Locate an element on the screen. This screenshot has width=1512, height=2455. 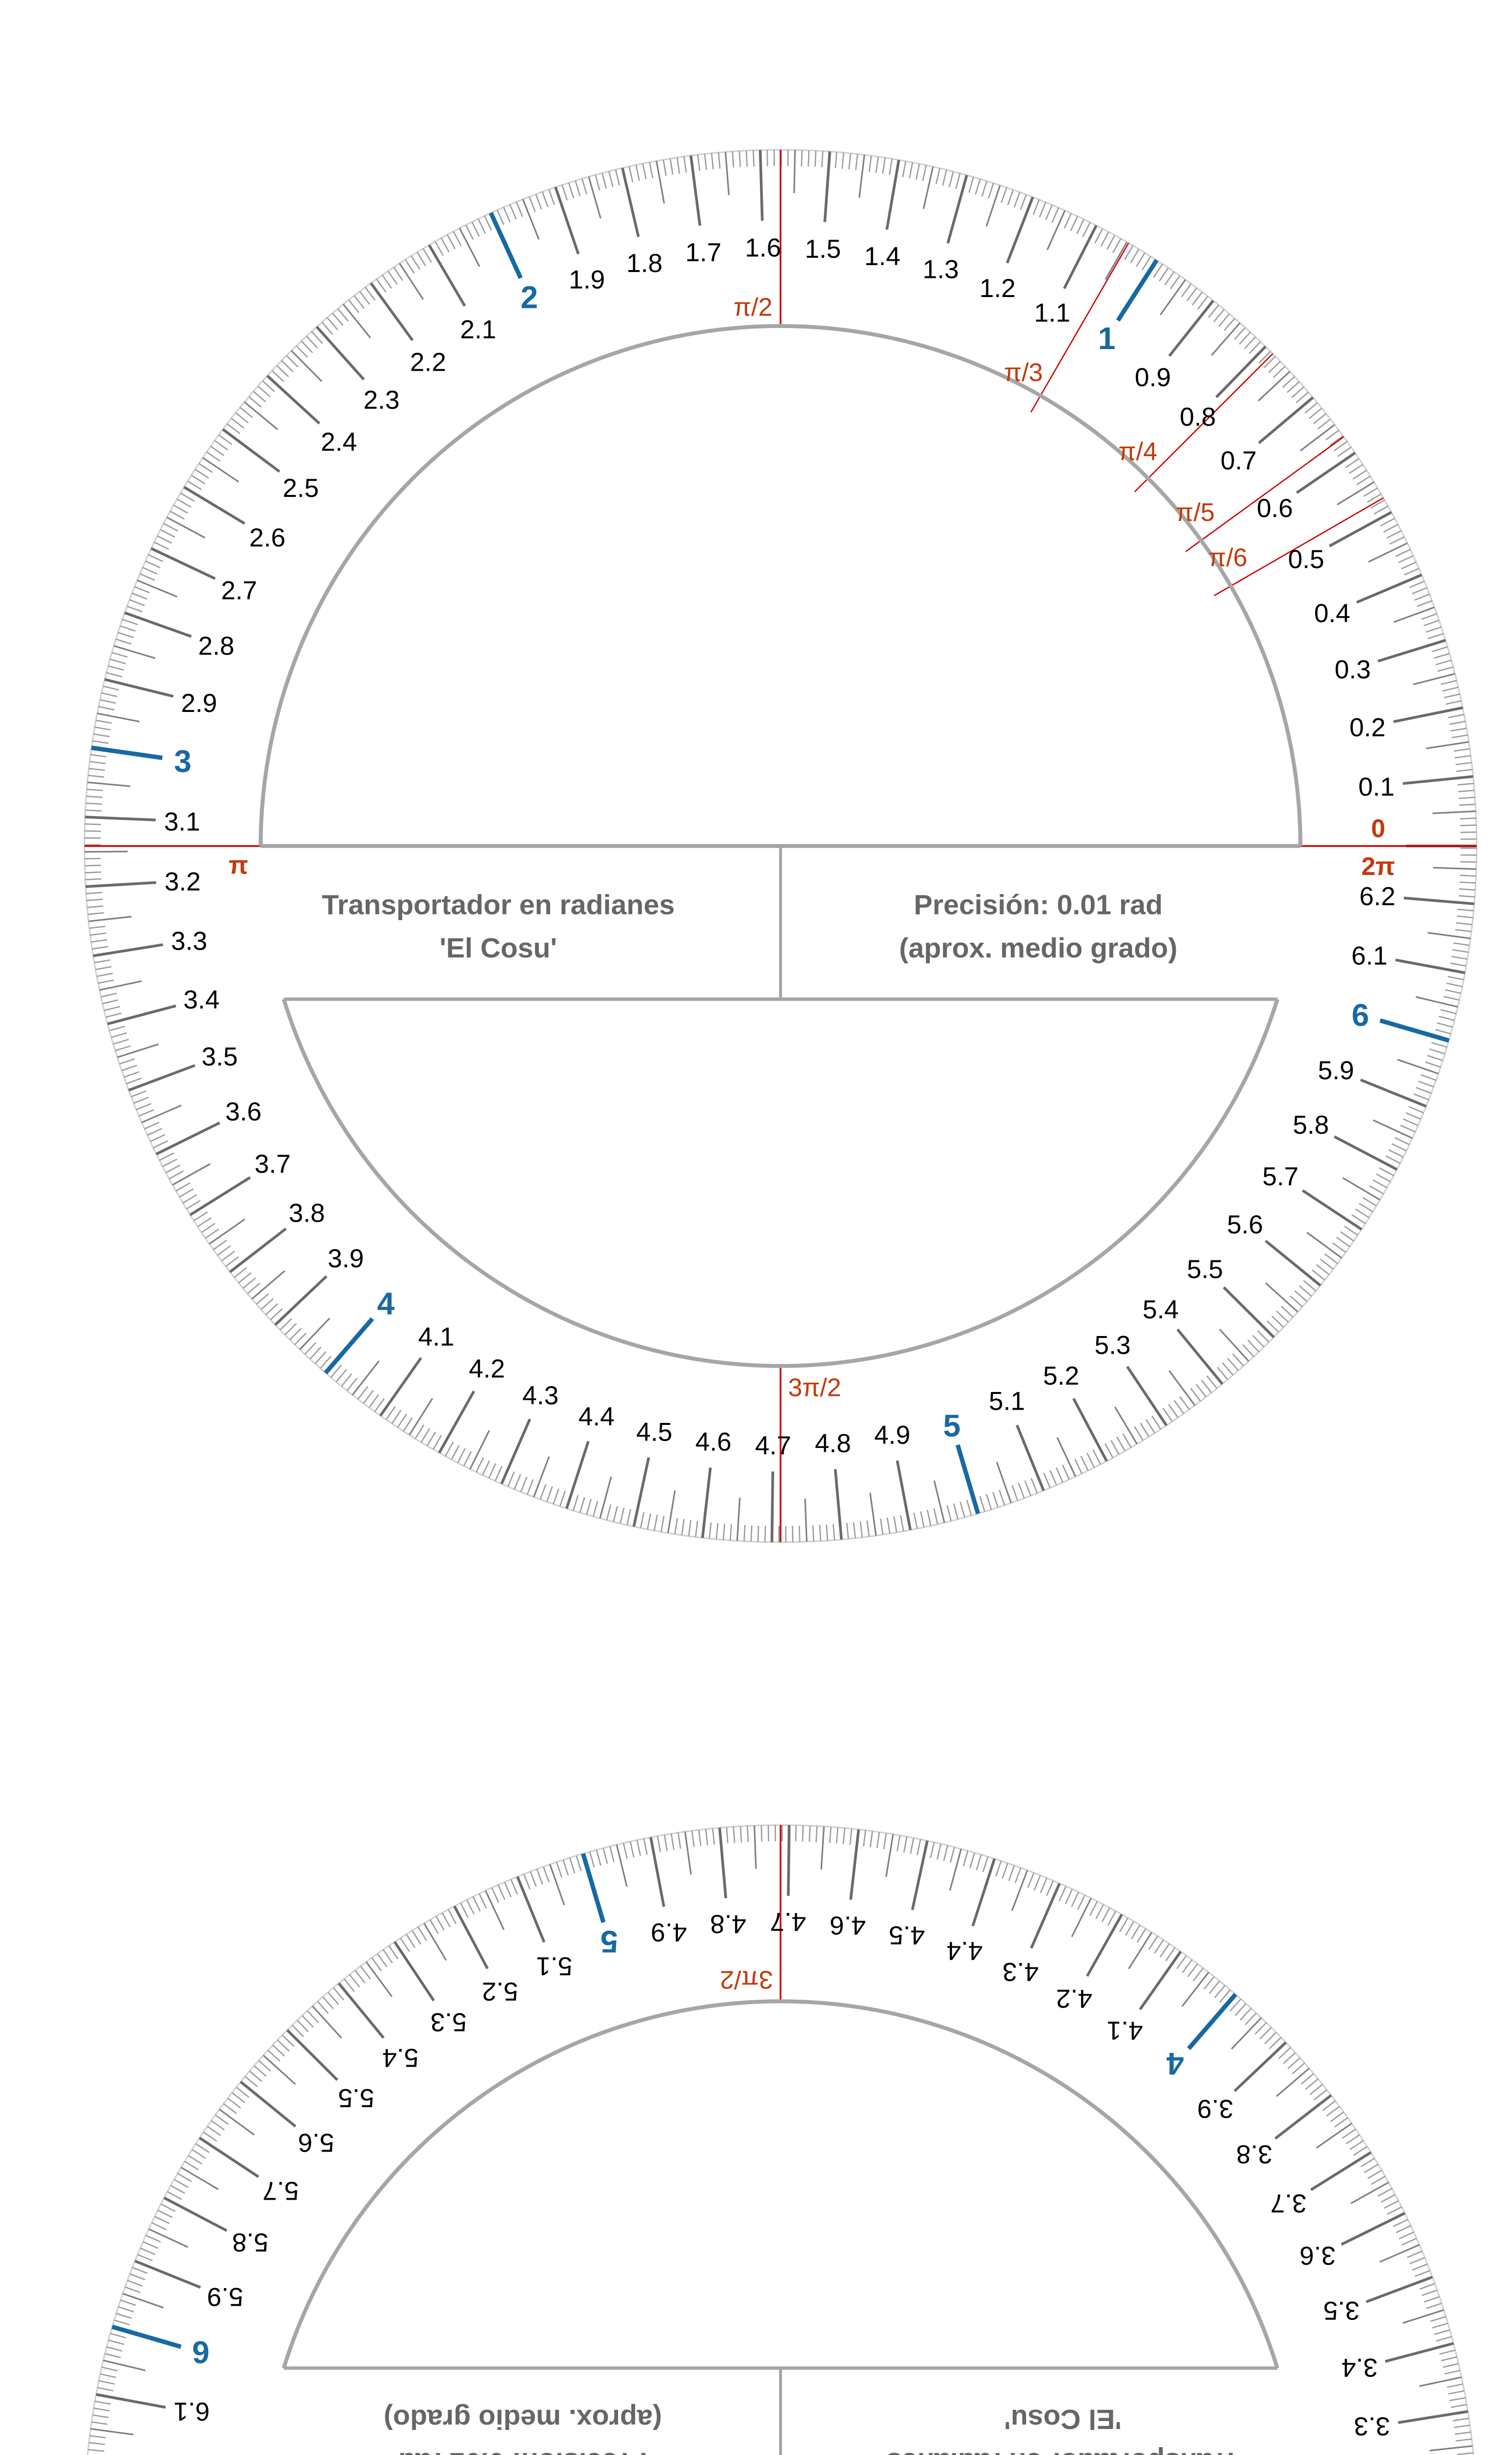
decimal-tick-label: 5.2 is located at coordinates (1061, 1376).